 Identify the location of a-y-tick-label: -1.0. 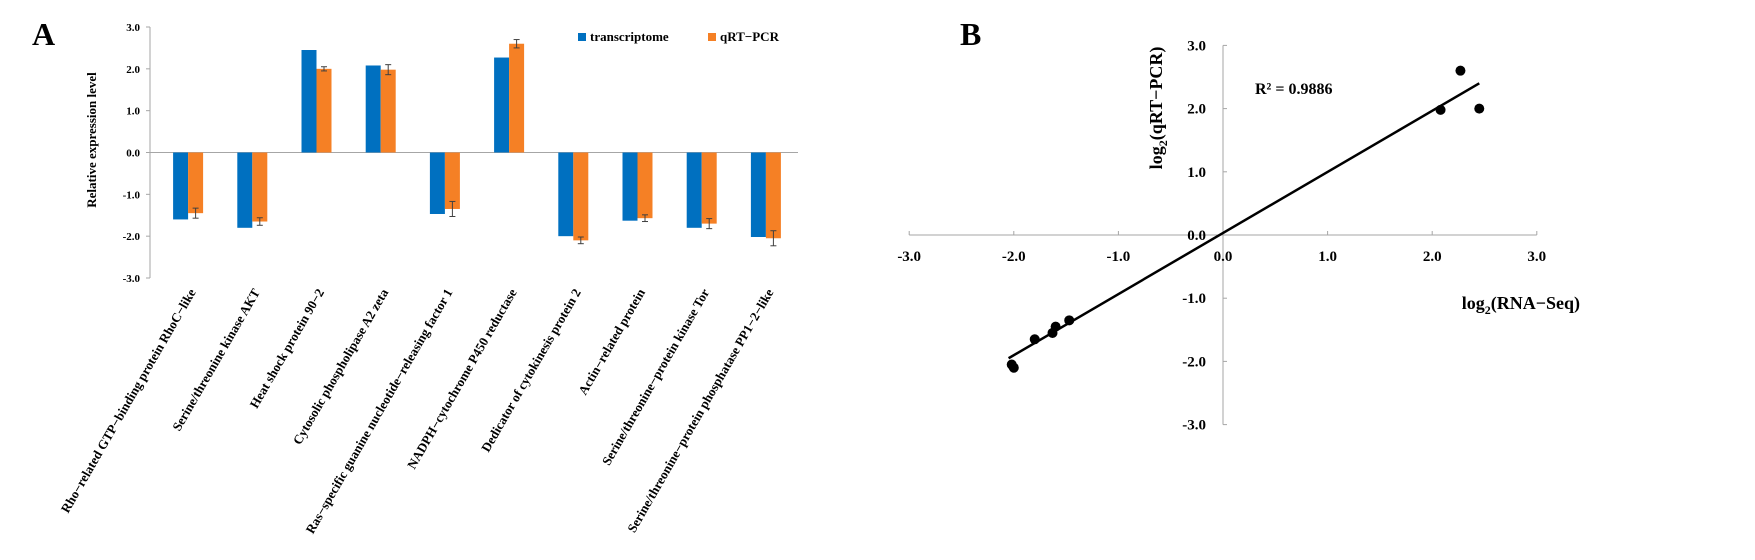
(132, 195).